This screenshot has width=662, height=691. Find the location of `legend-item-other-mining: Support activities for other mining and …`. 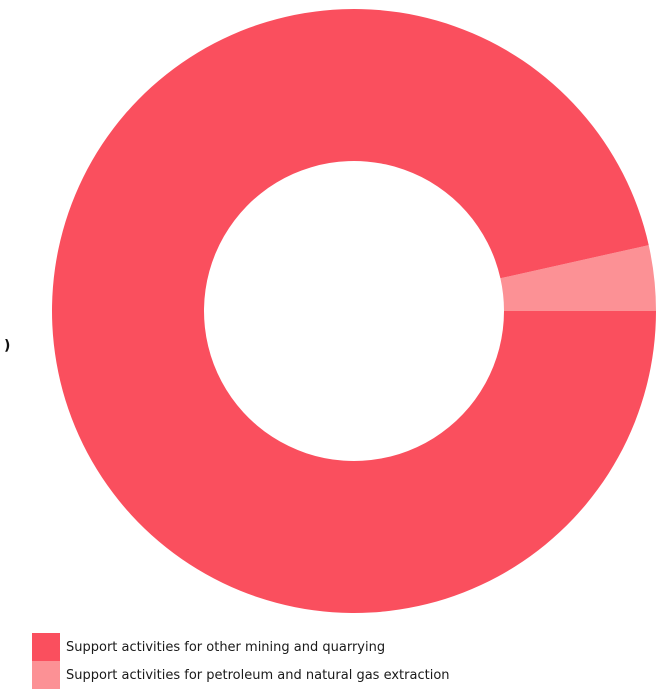

legend-item-other-mining: Support activities for other mining and … is located at coordinates (241, 647).